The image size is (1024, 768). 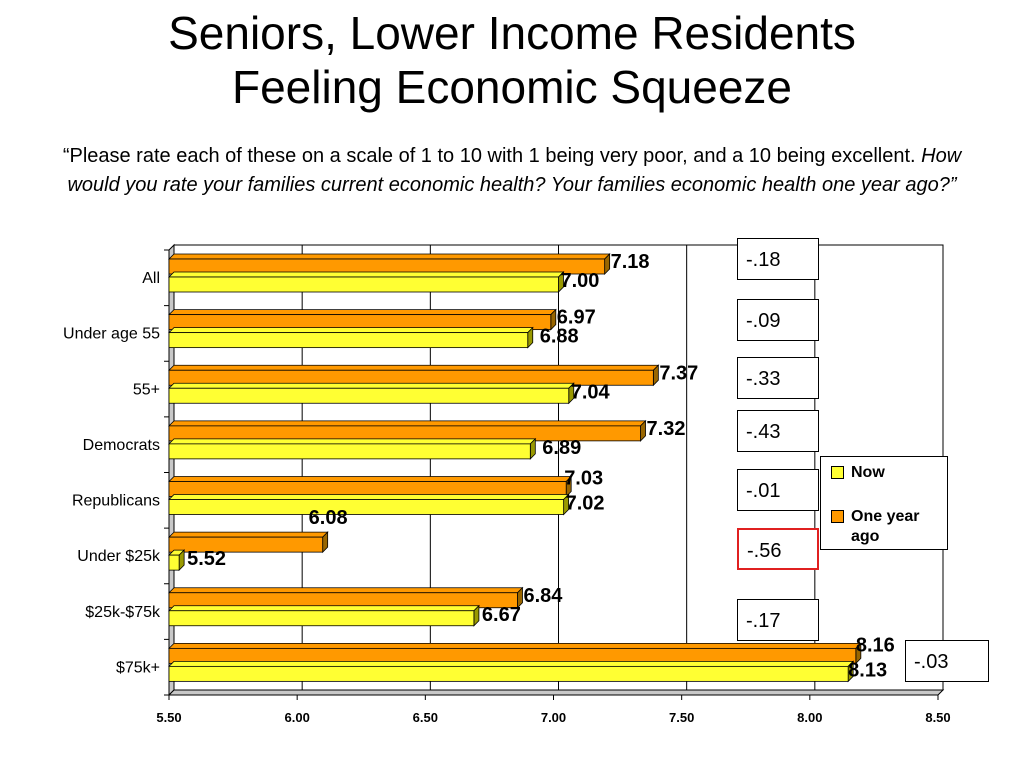 I want to click on data-label-one-year-ago: 6.08, so click(x=328, y=518).